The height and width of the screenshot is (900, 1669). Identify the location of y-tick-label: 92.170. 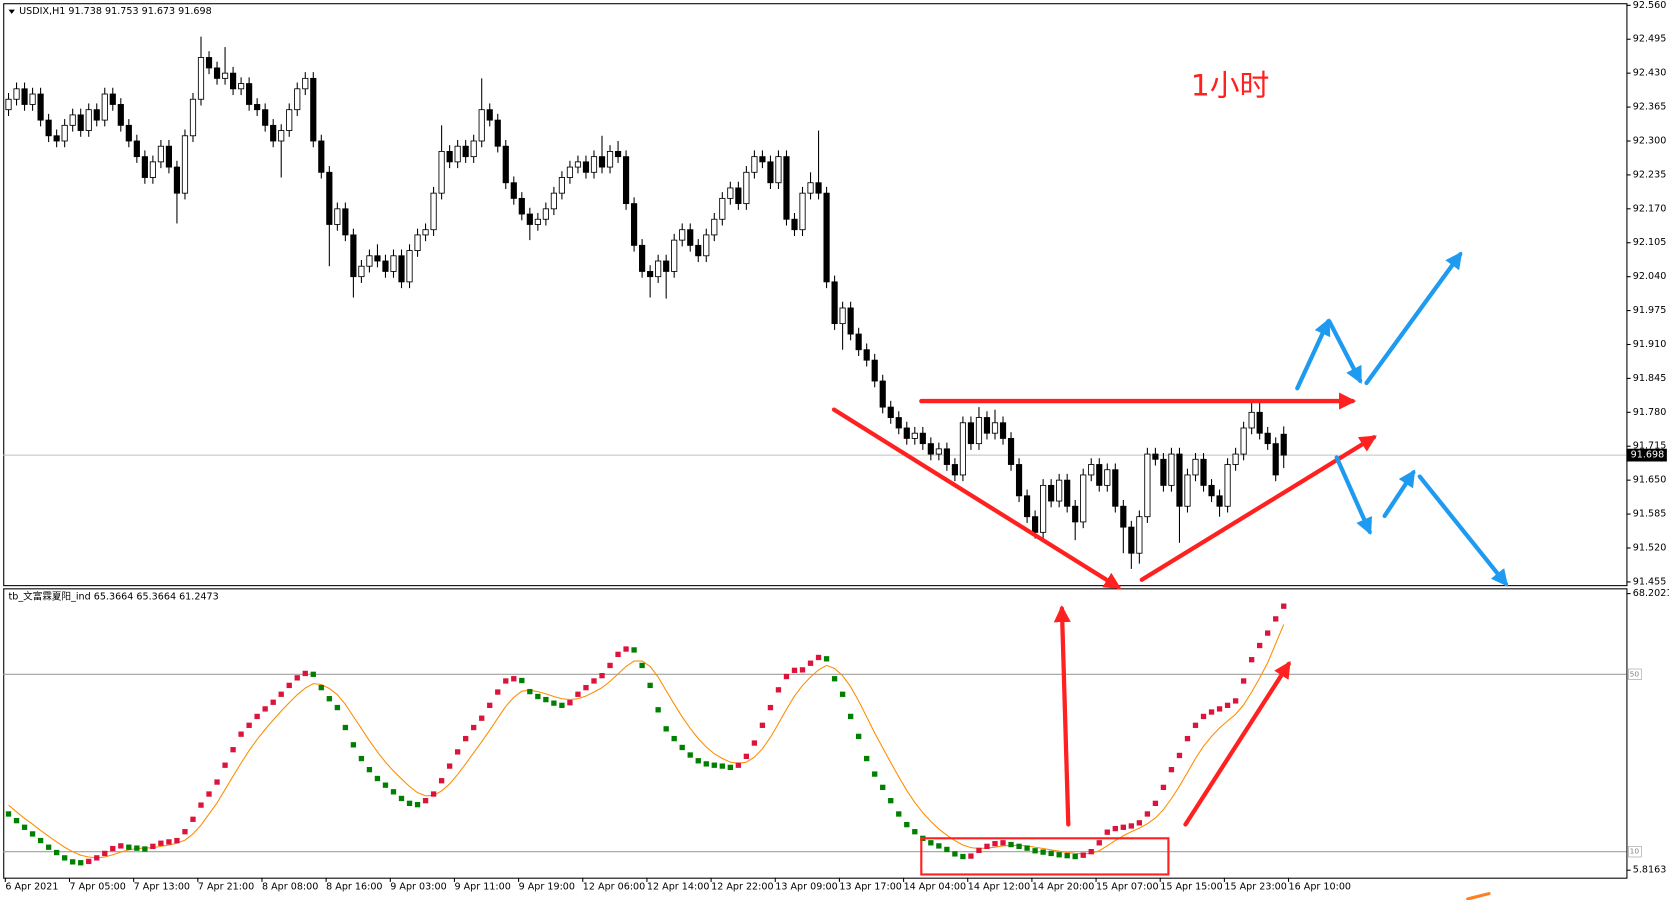
(1650, 208).